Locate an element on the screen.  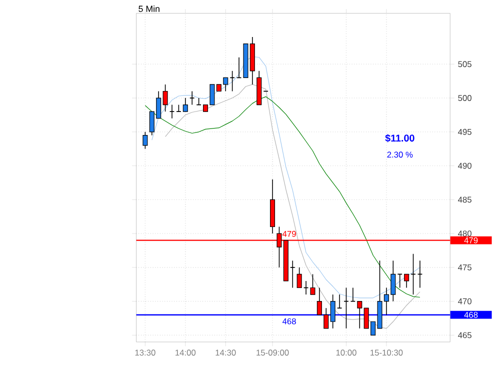
y-tick-label: 465 is located at coordinates (465, 335).